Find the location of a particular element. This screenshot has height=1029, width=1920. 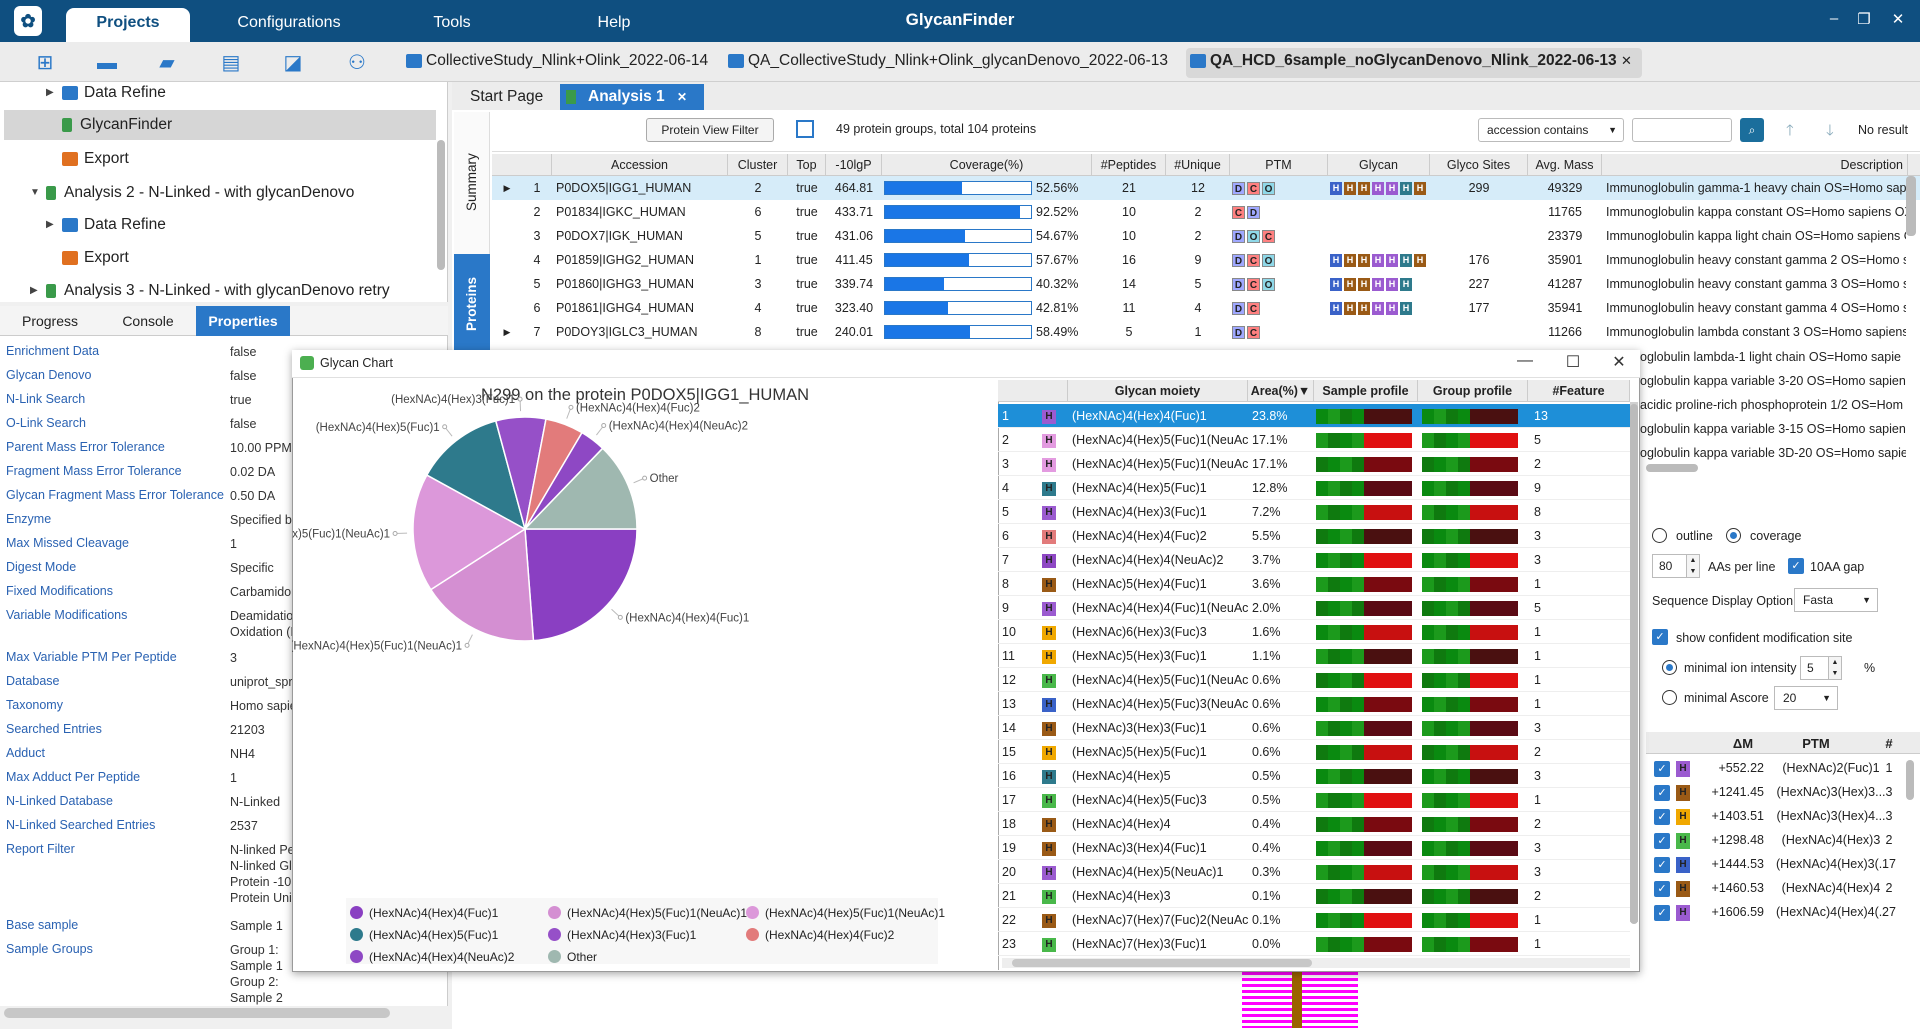

tab-start-page: Start Page is located at coordinates (507, 96).